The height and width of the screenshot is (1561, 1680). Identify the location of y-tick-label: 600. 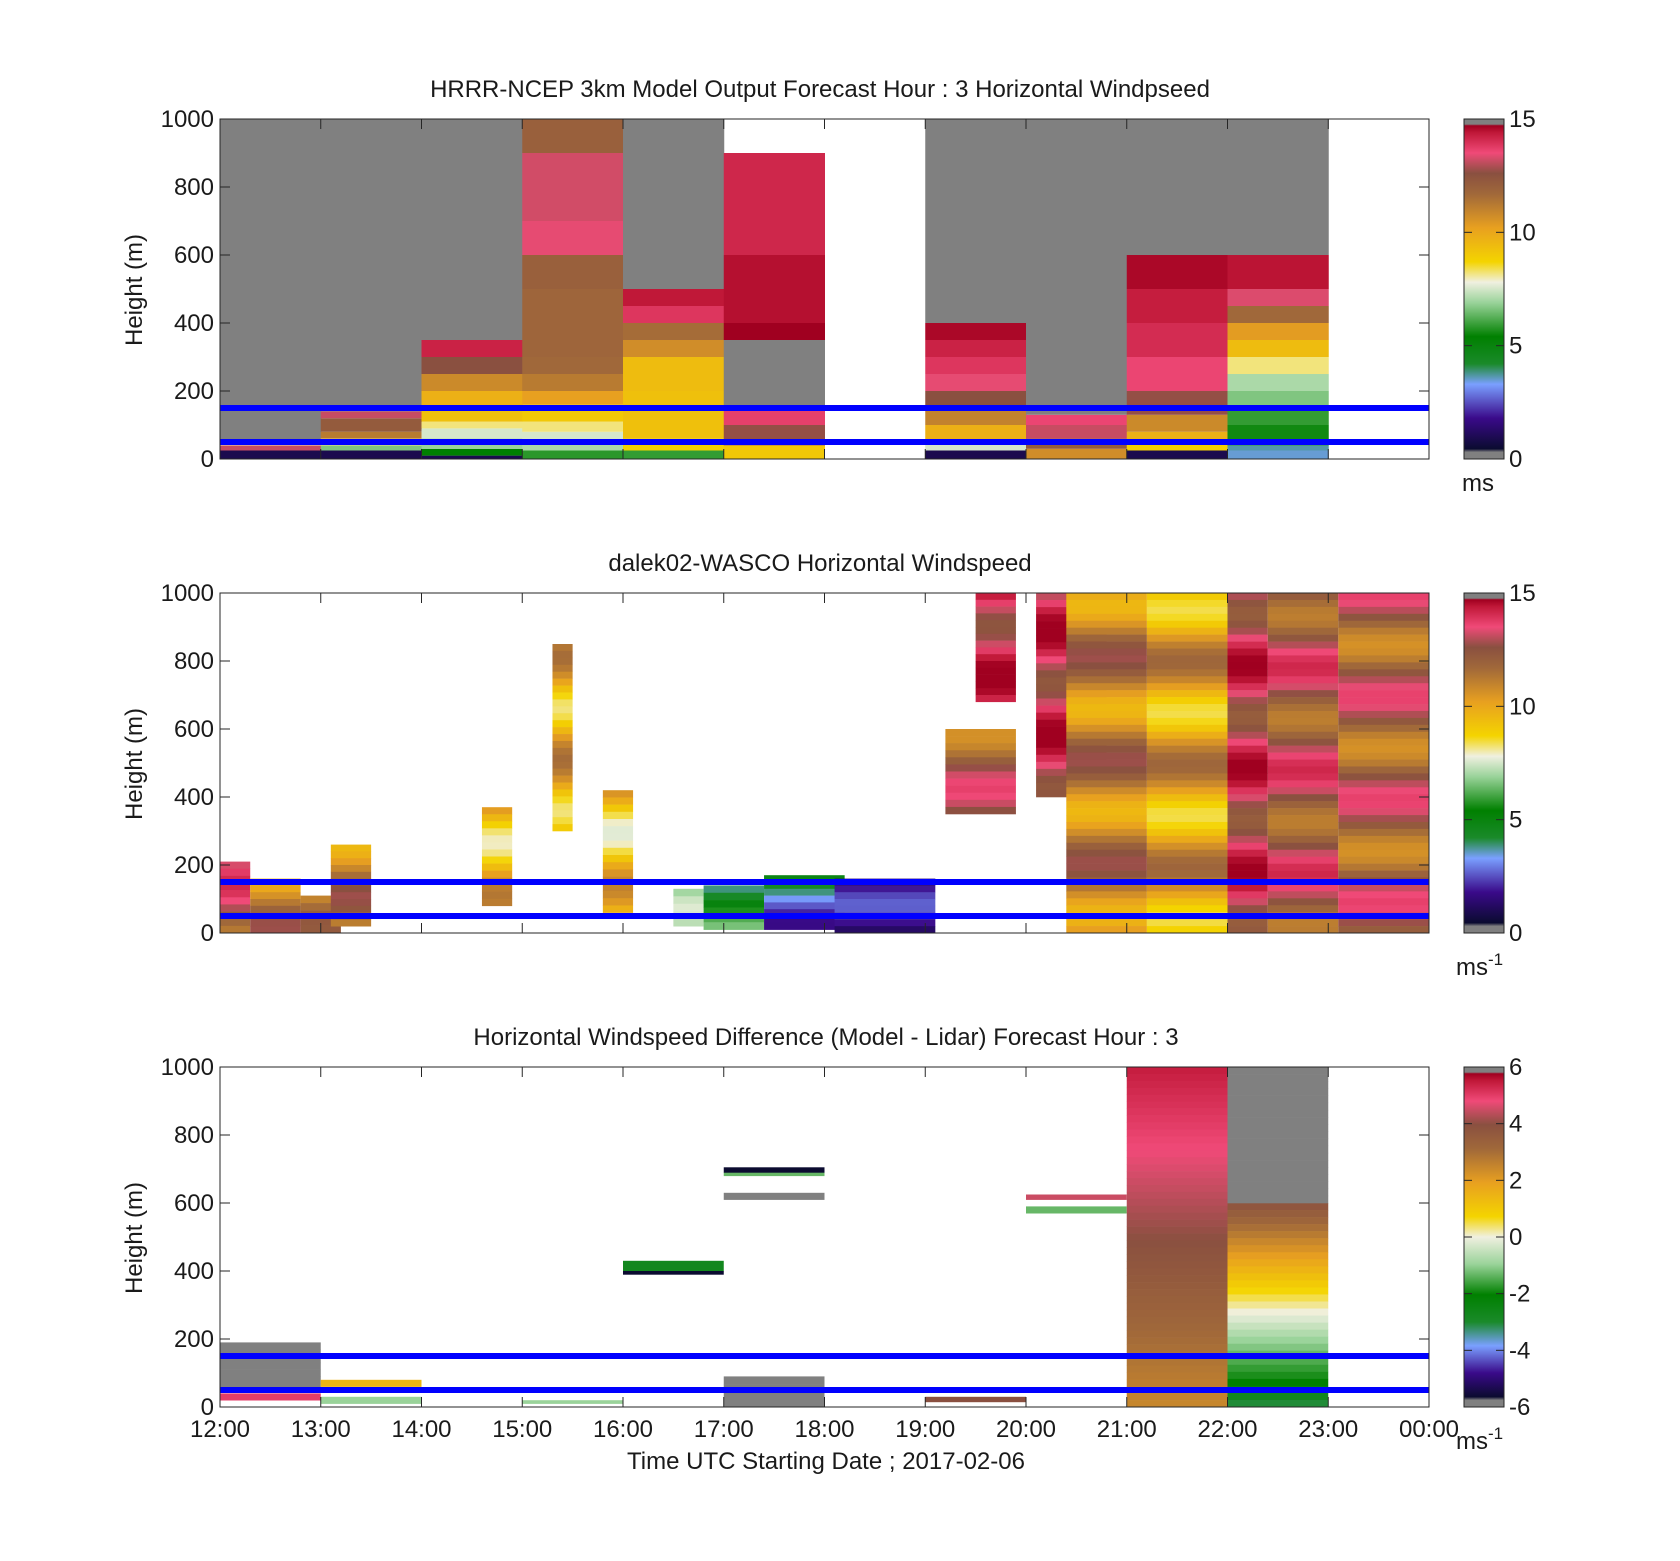
(194, 1203).